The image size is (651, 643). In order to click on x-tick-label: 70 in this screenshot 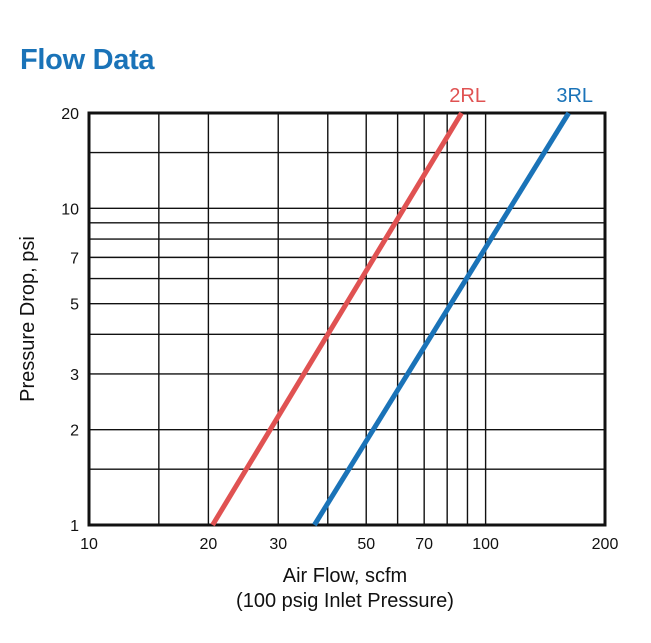, I will do `click(424, 544)`.